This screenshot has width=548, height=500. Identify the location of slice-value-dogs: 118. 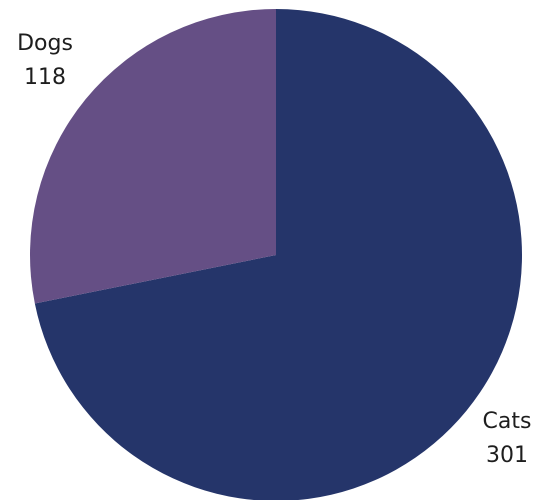
(45, 77).